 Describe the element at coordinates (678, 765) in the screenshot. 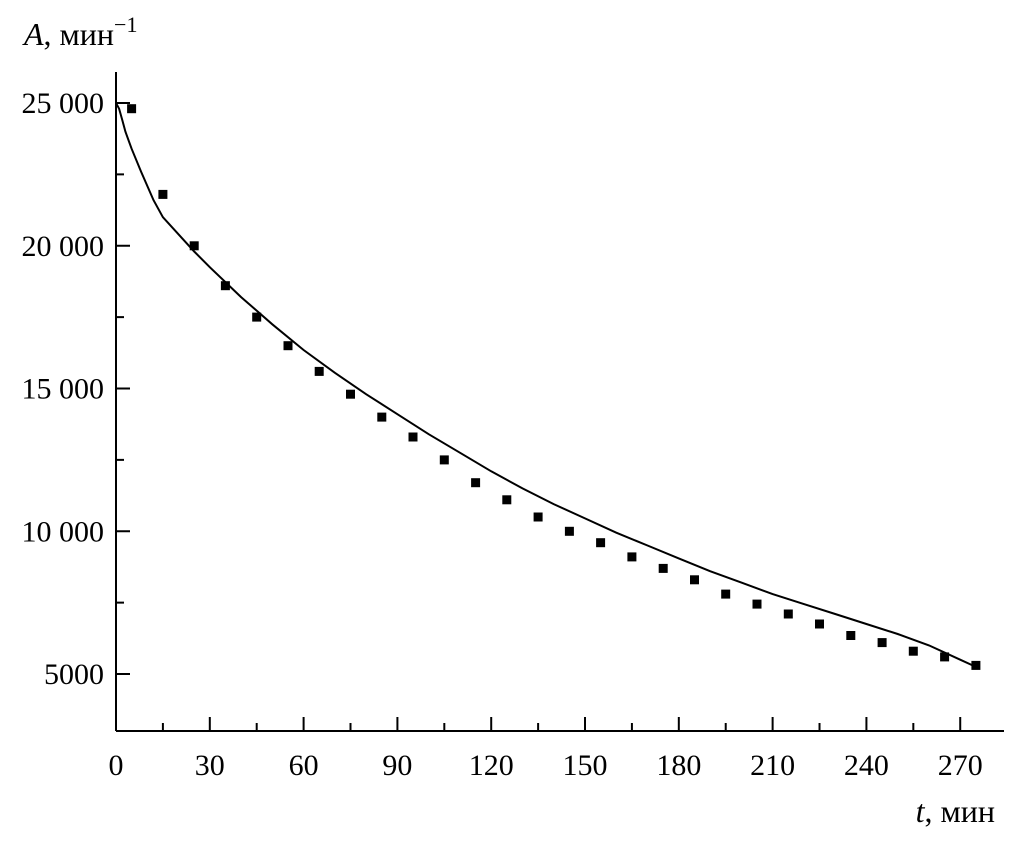

I see `x-tick-label: 180` at that location.